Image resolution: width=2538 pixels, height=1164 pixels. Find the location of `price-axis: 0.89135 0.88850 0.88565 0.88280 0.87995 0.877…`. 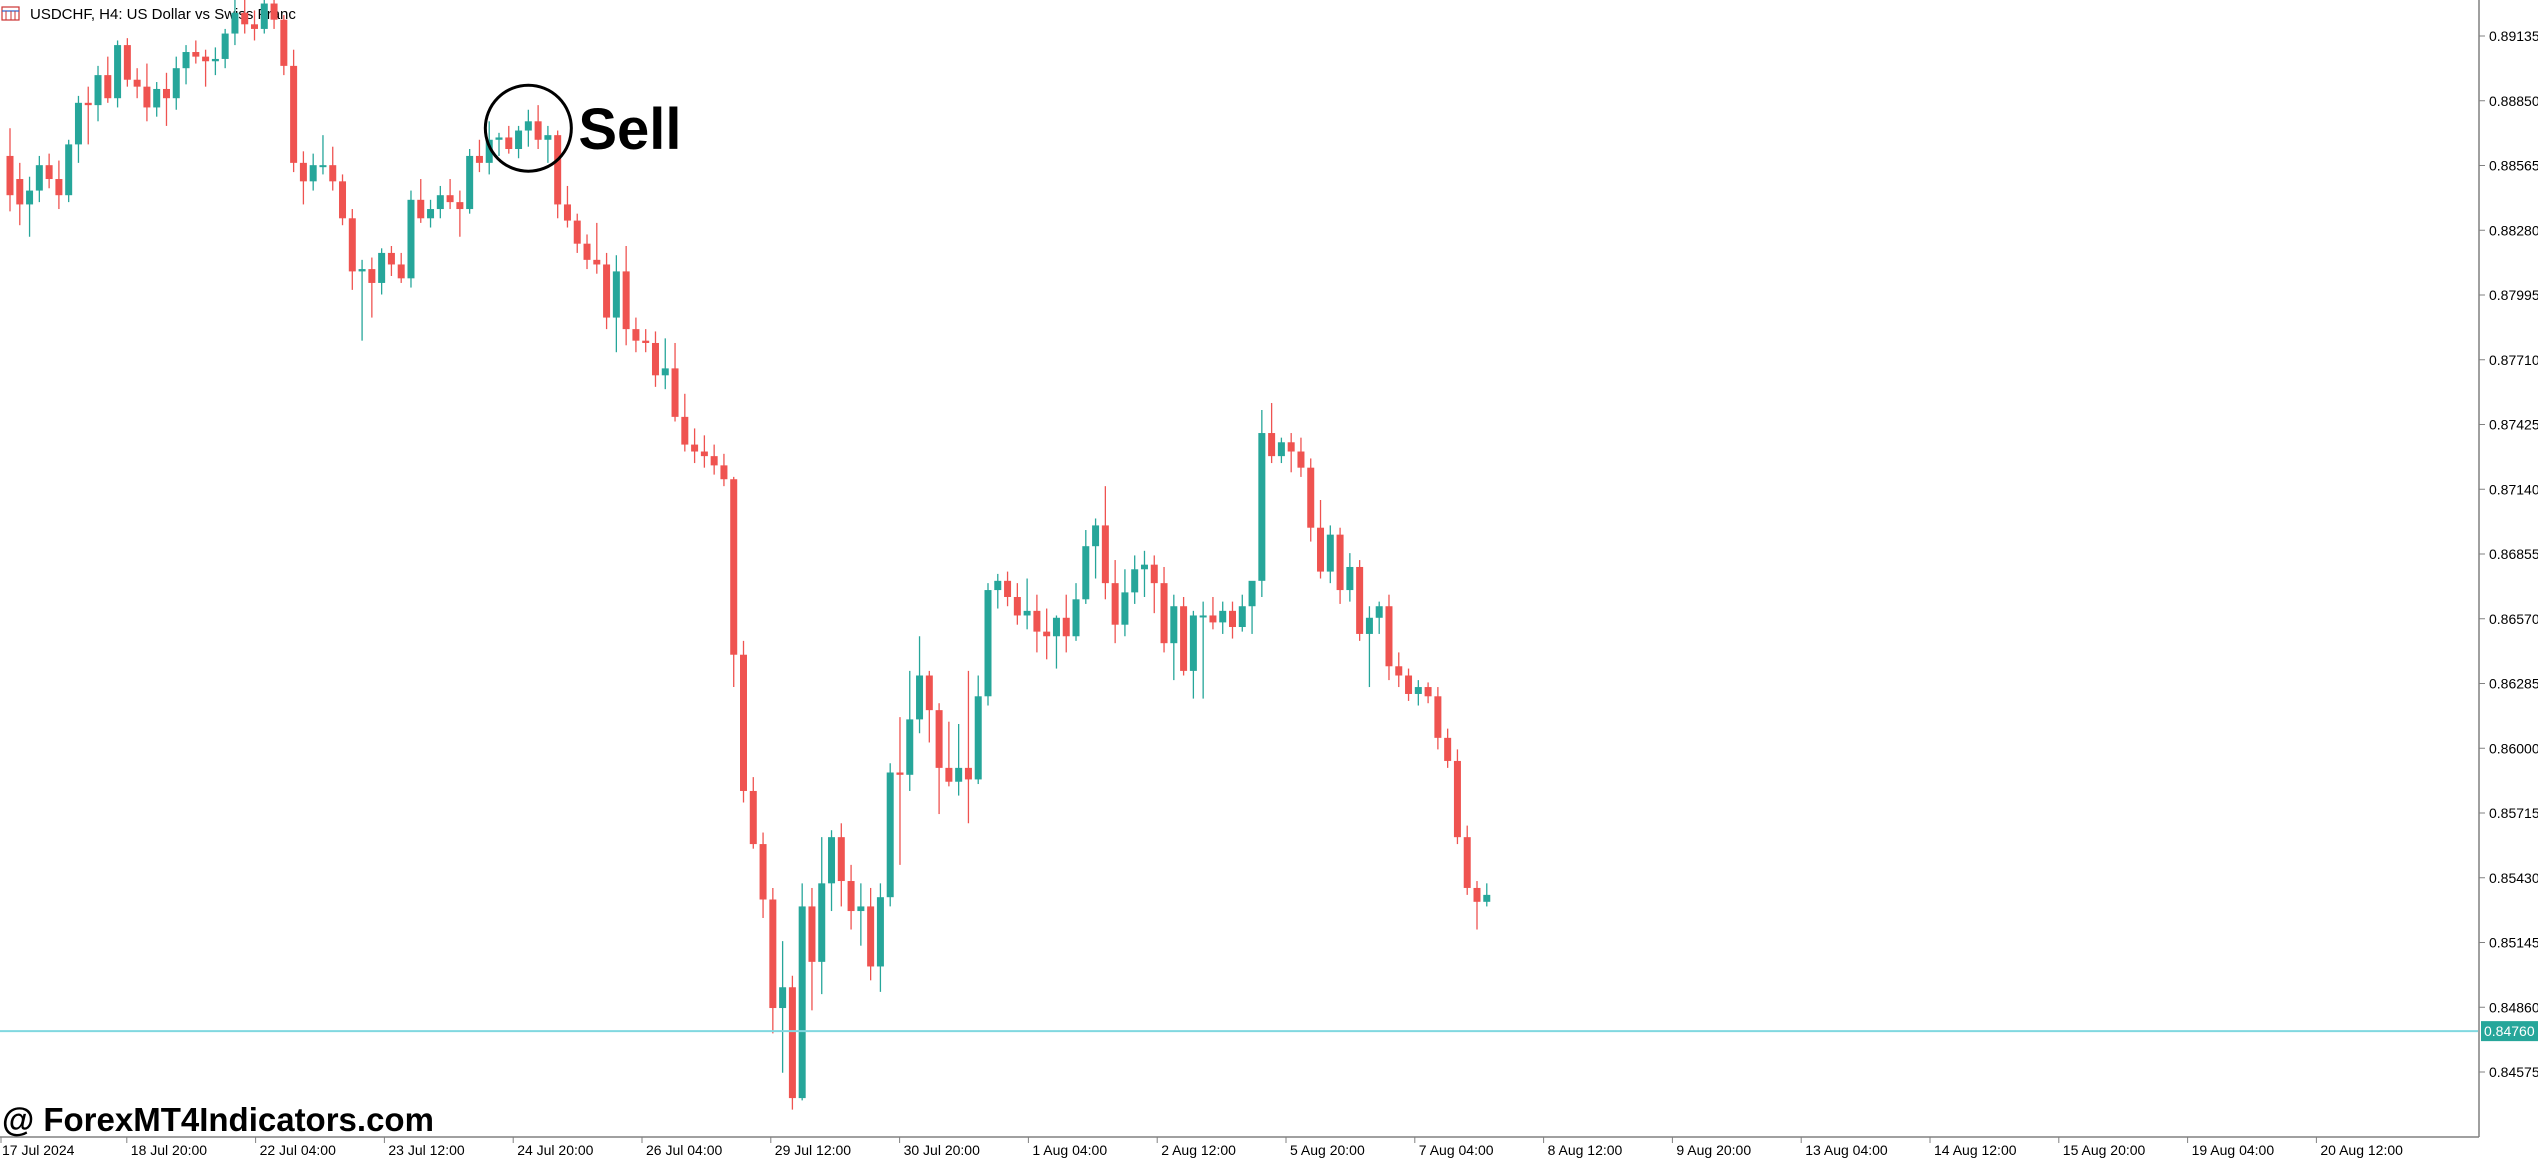

price-axis: 0.89135 0.88850 0.88565 0.88280 0.87995 0.877… is located at coordinates (2508, 568).